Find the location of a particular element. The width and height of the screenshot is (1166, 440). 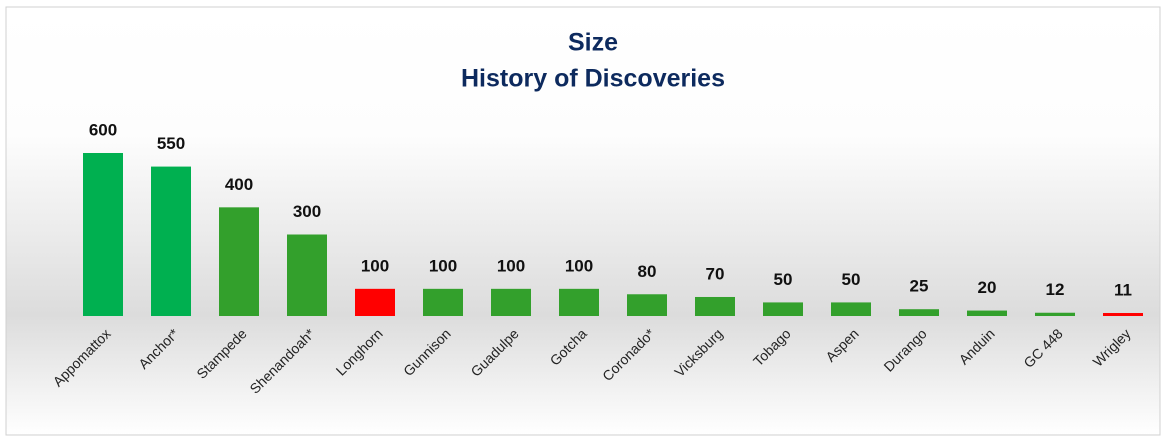

value-label: 20 is located at coordinates (987, 287).